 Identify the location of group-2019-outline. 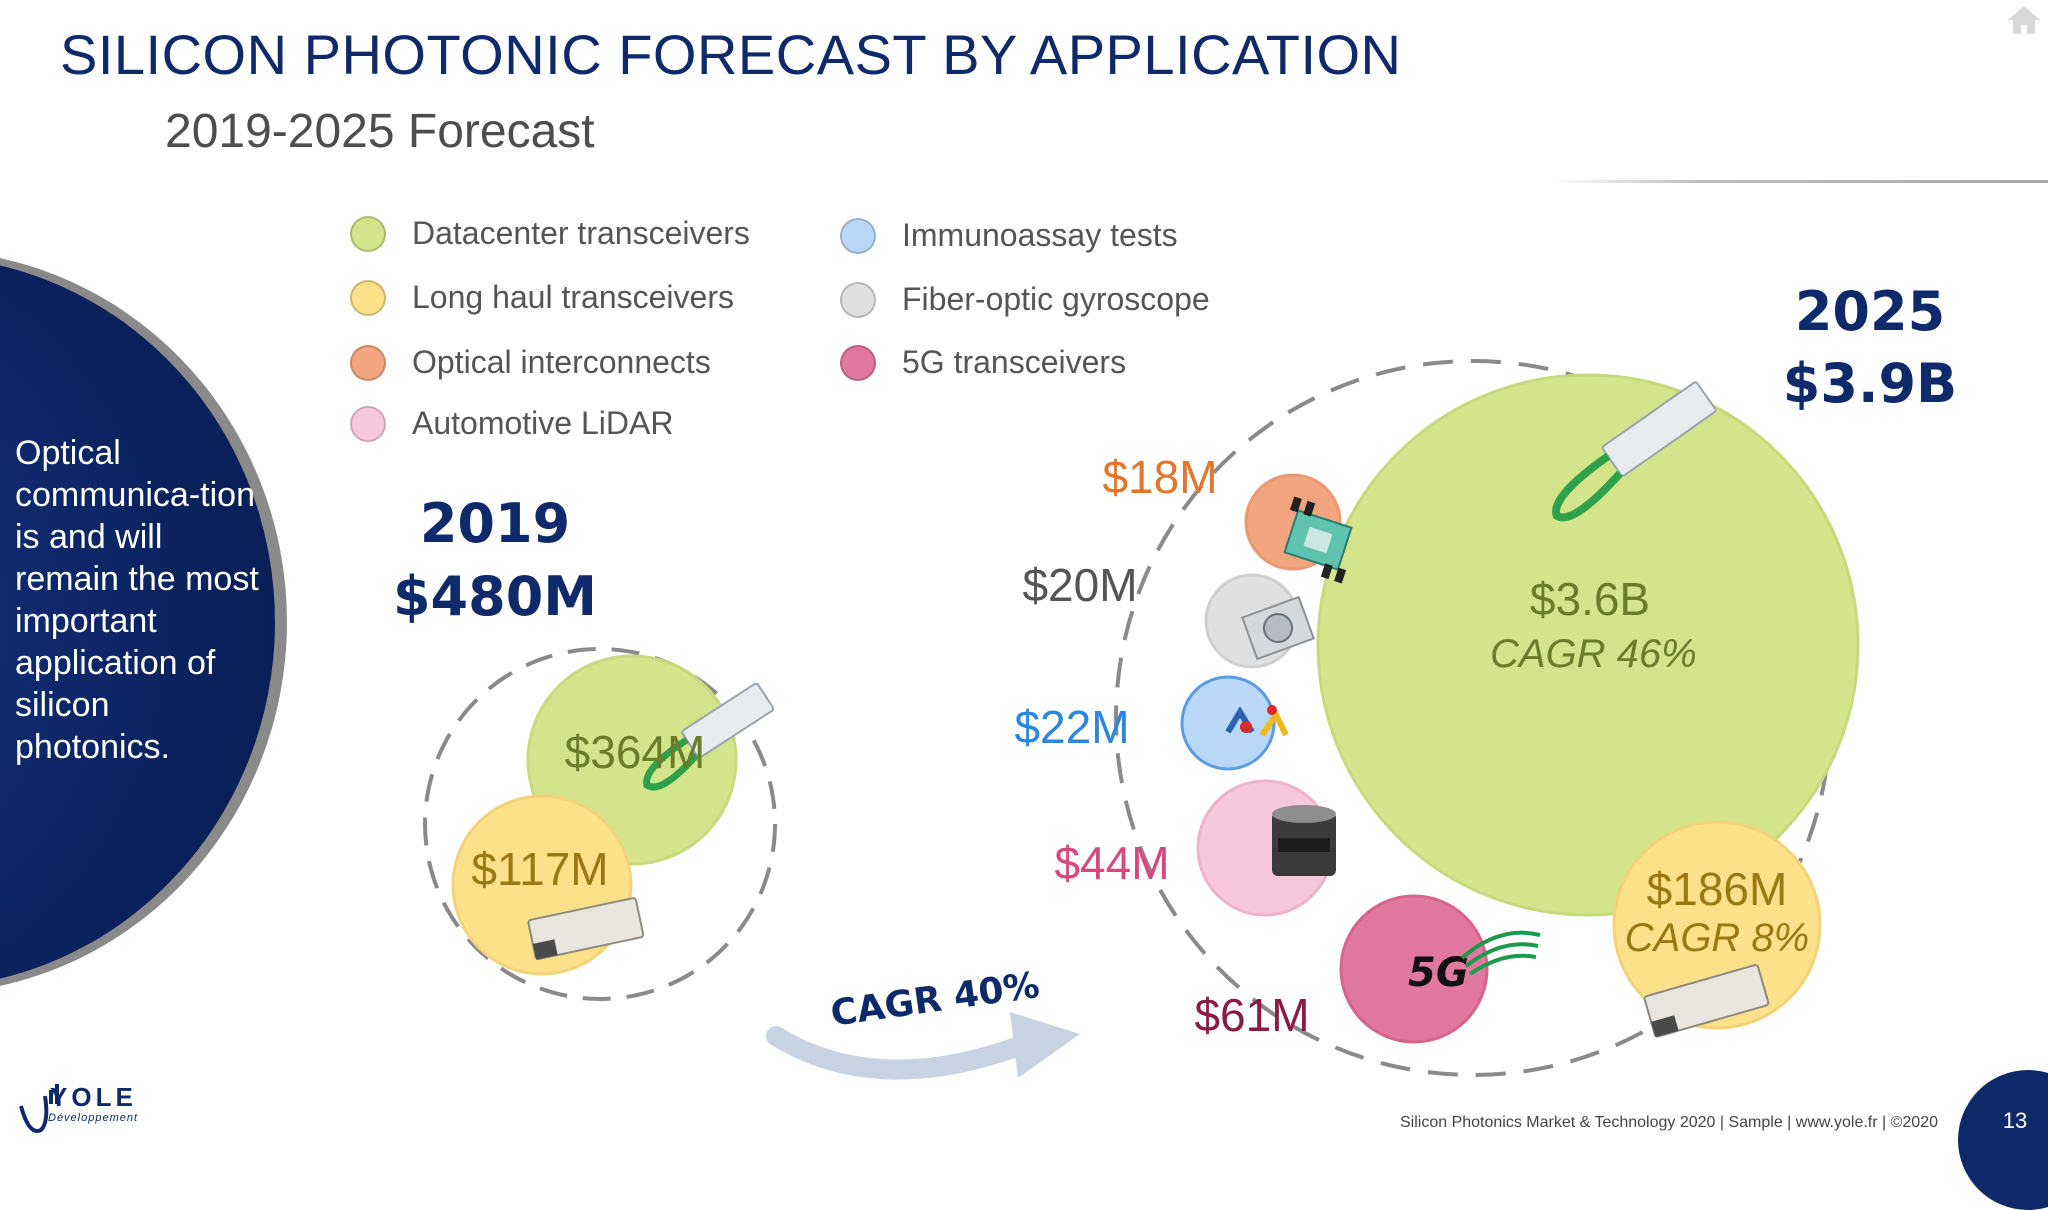
(600, 824).